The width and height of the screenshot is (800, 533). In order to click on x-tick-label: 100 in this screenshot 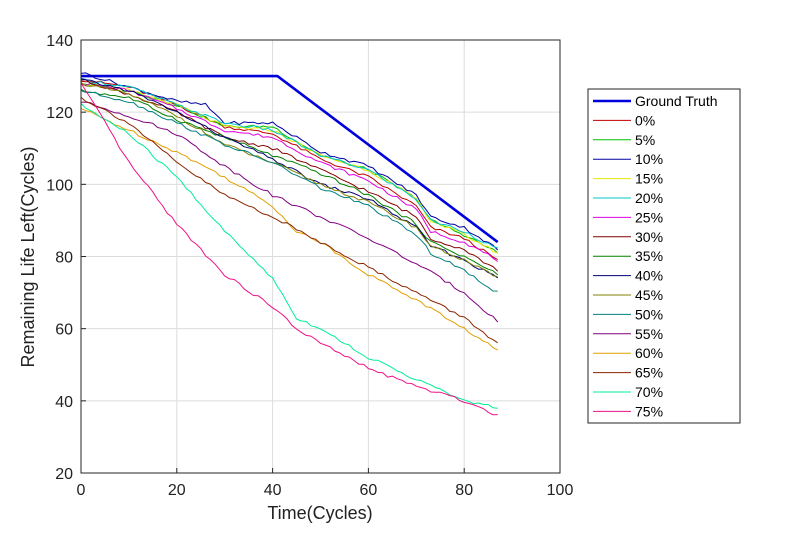, I will do `click(560, 490)`.